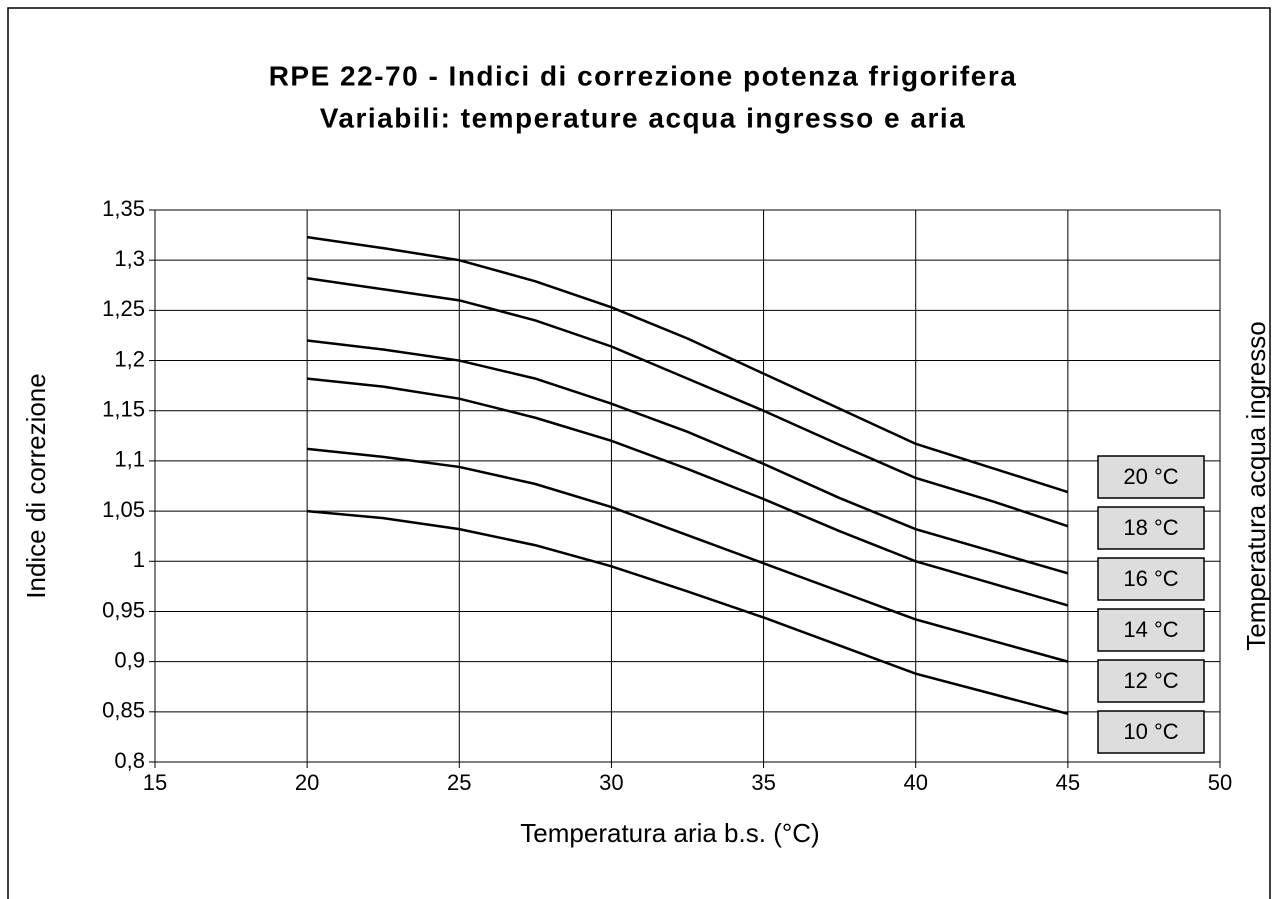  I want to click on y-tick-label: 0,9, so click(129, 659).